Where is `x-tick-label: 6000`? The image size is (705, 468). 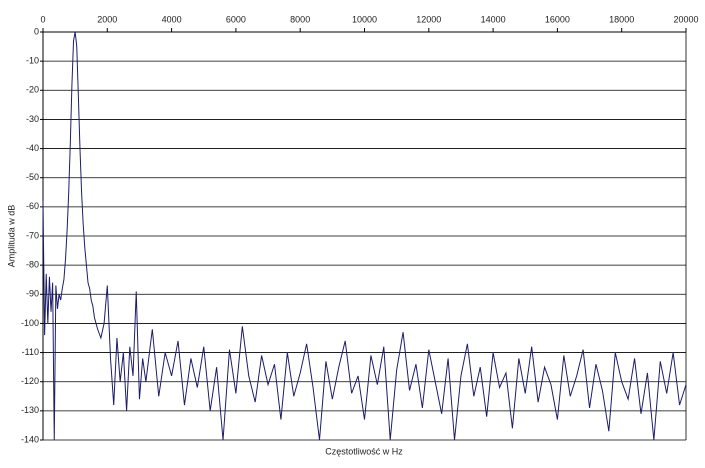
x-tick-label: 6000 is located at coordinates (236, 19).